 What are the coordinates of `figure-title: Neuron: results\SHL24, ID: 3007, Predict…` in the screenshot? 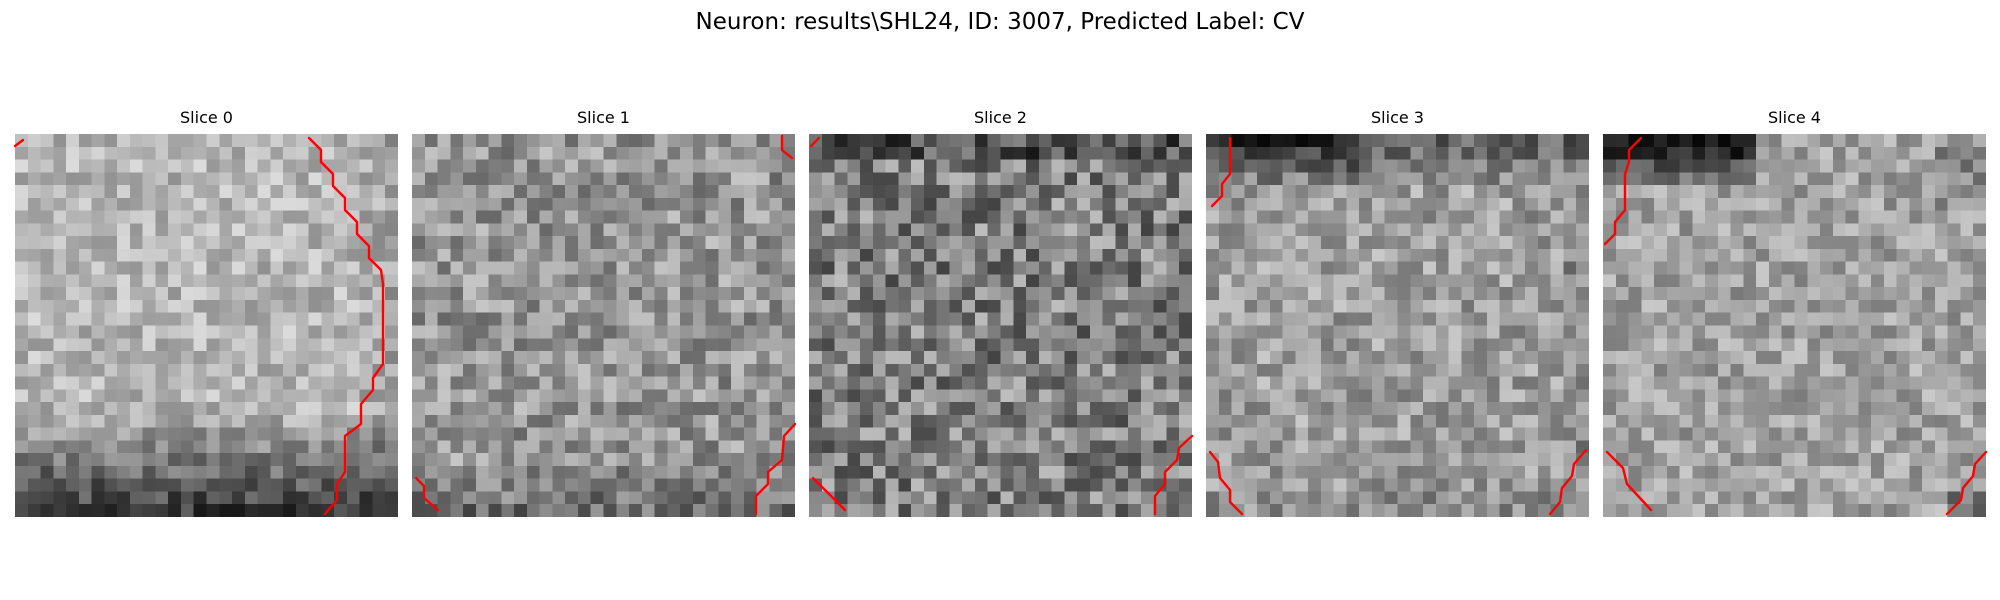 It's located at (1000, 22).